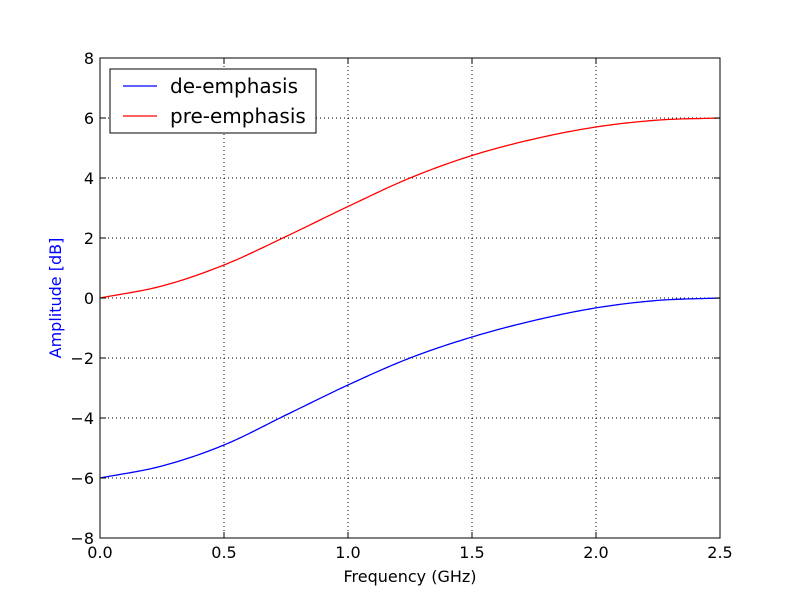  I want to click on y-tick-label: −2, so click(82, 358).